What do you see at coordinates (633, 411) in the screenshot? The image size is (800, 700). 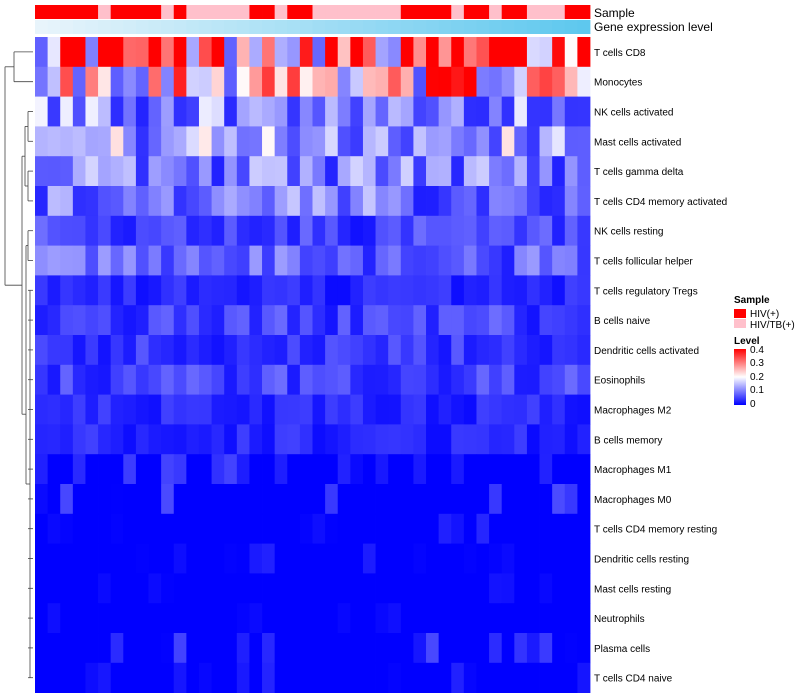 I see `row-label: Macrophages M2` at bounding box center [633, 411].